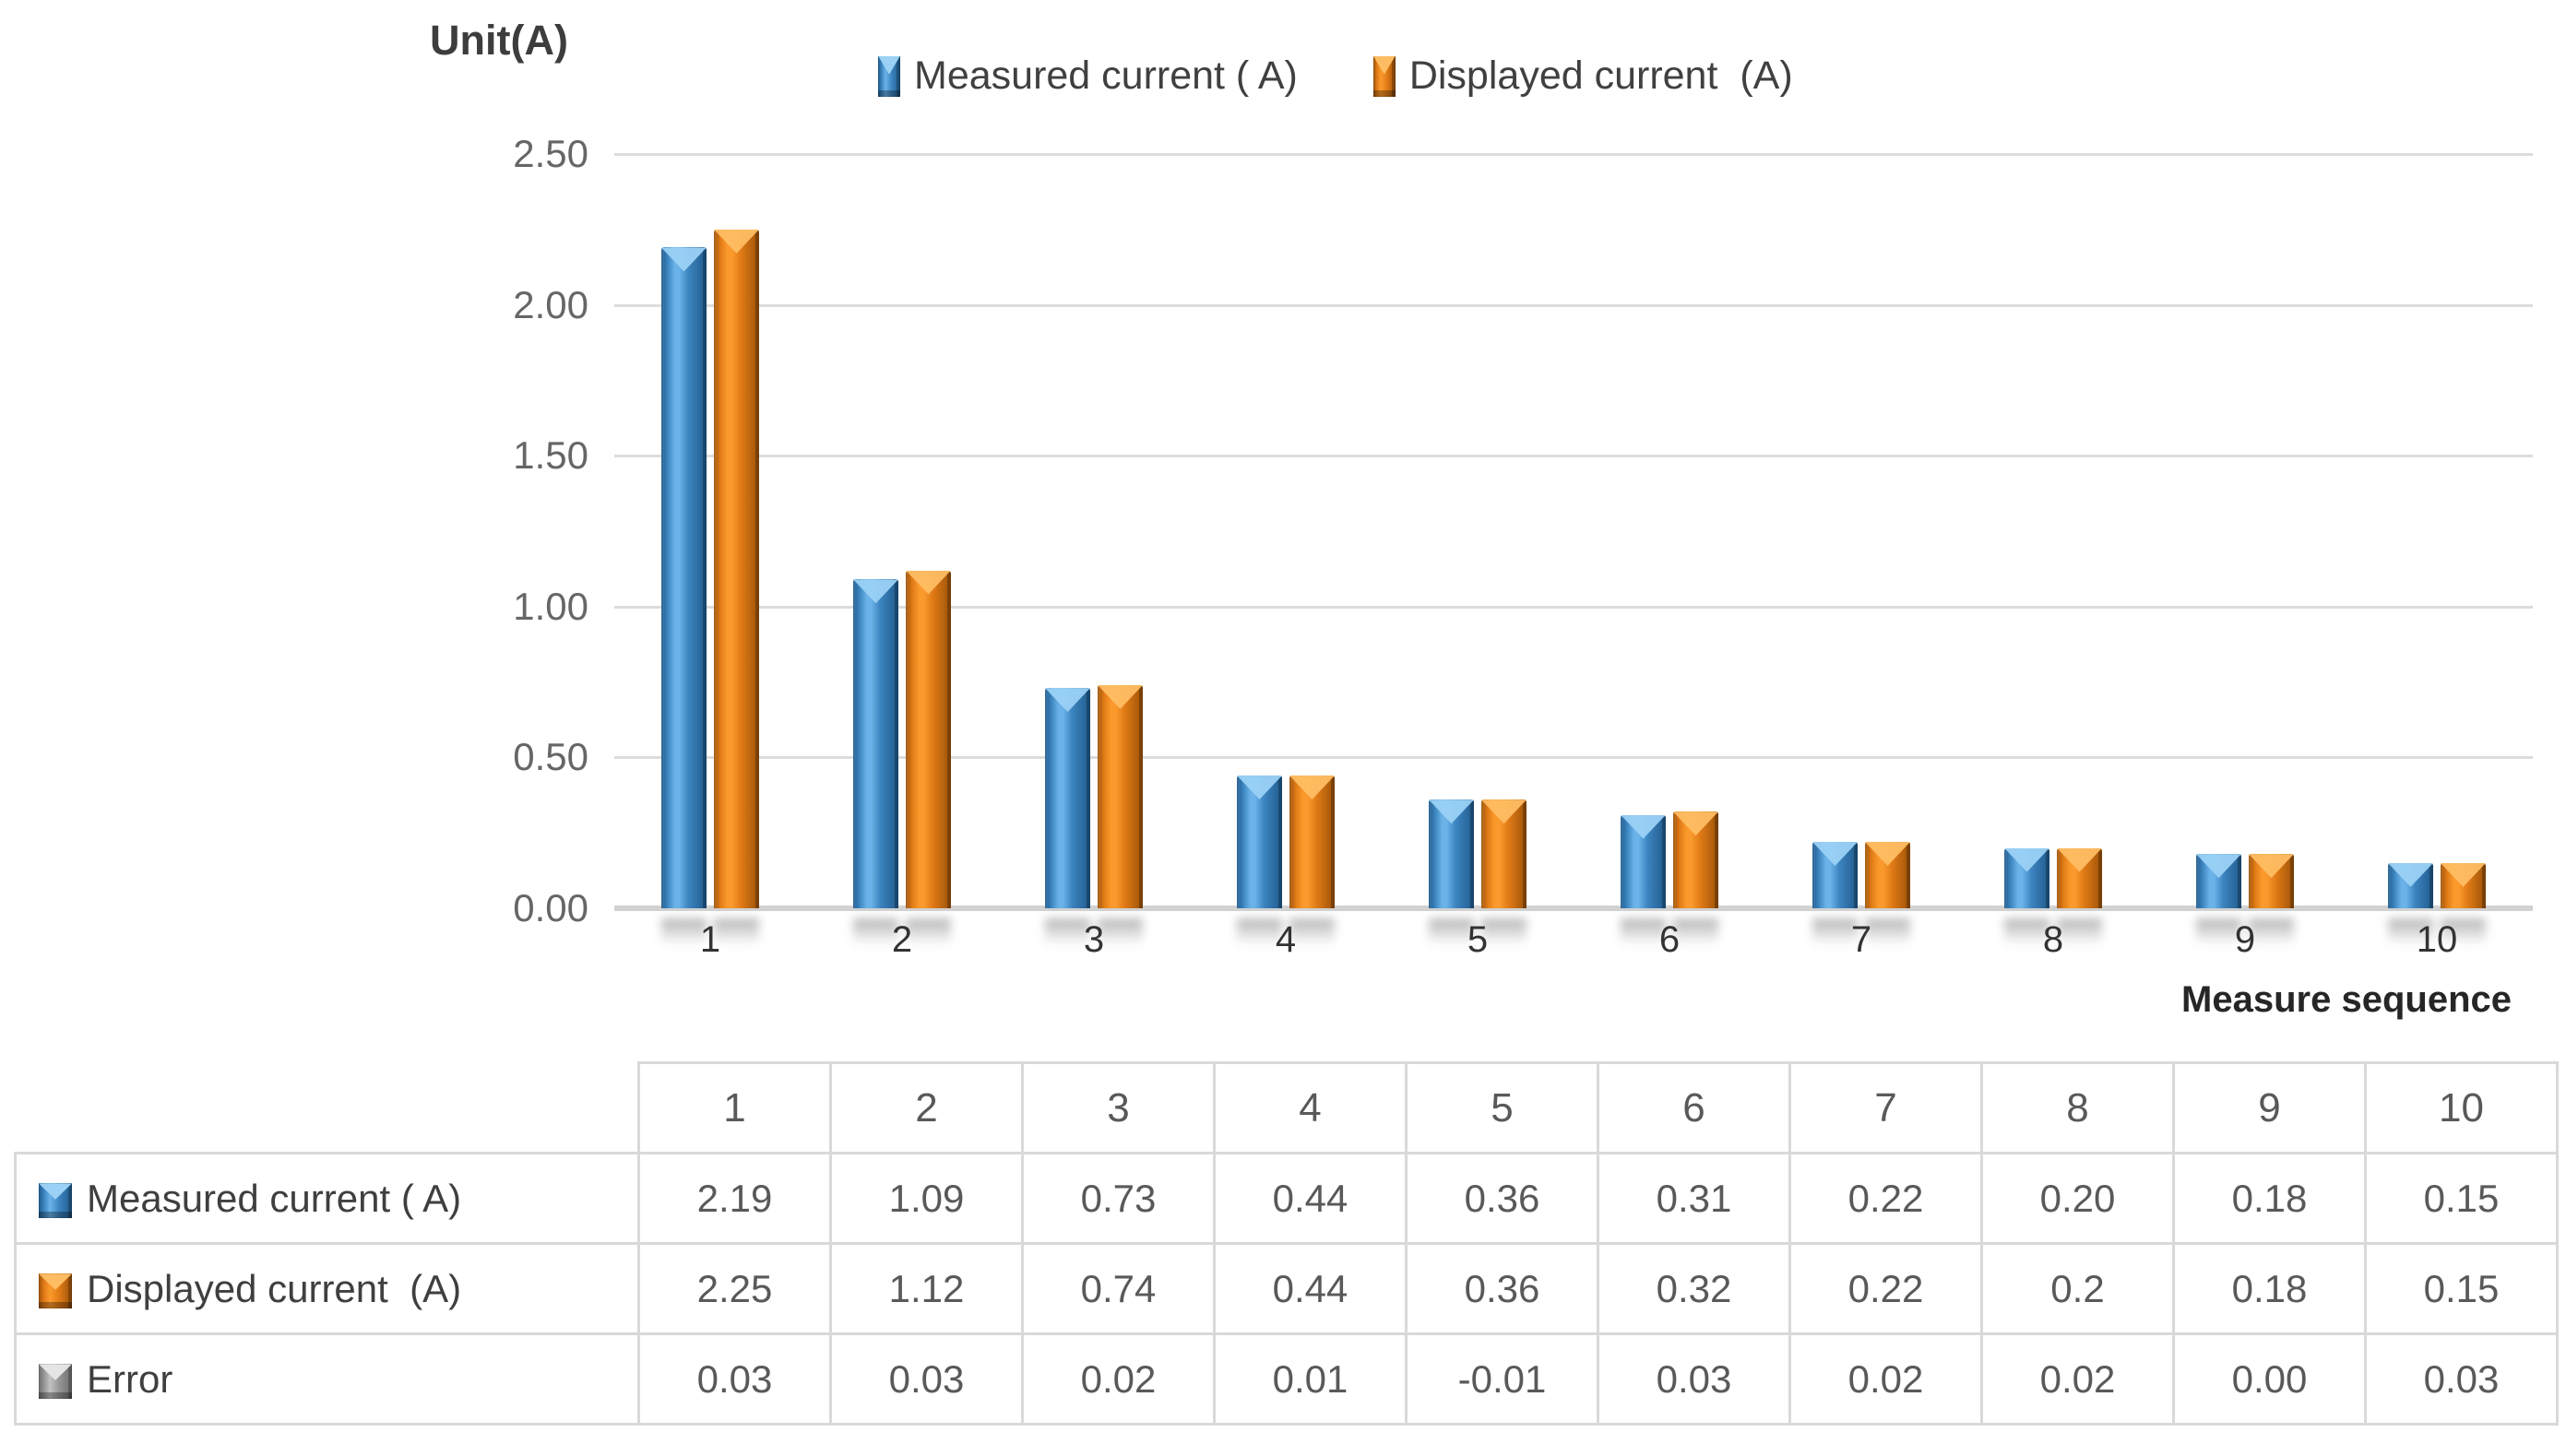 This screenshot has width=2566, height=1456. Describe the element at coordinates (1478, 557) in the screenshot. I see `category-slot: 5` at that location.